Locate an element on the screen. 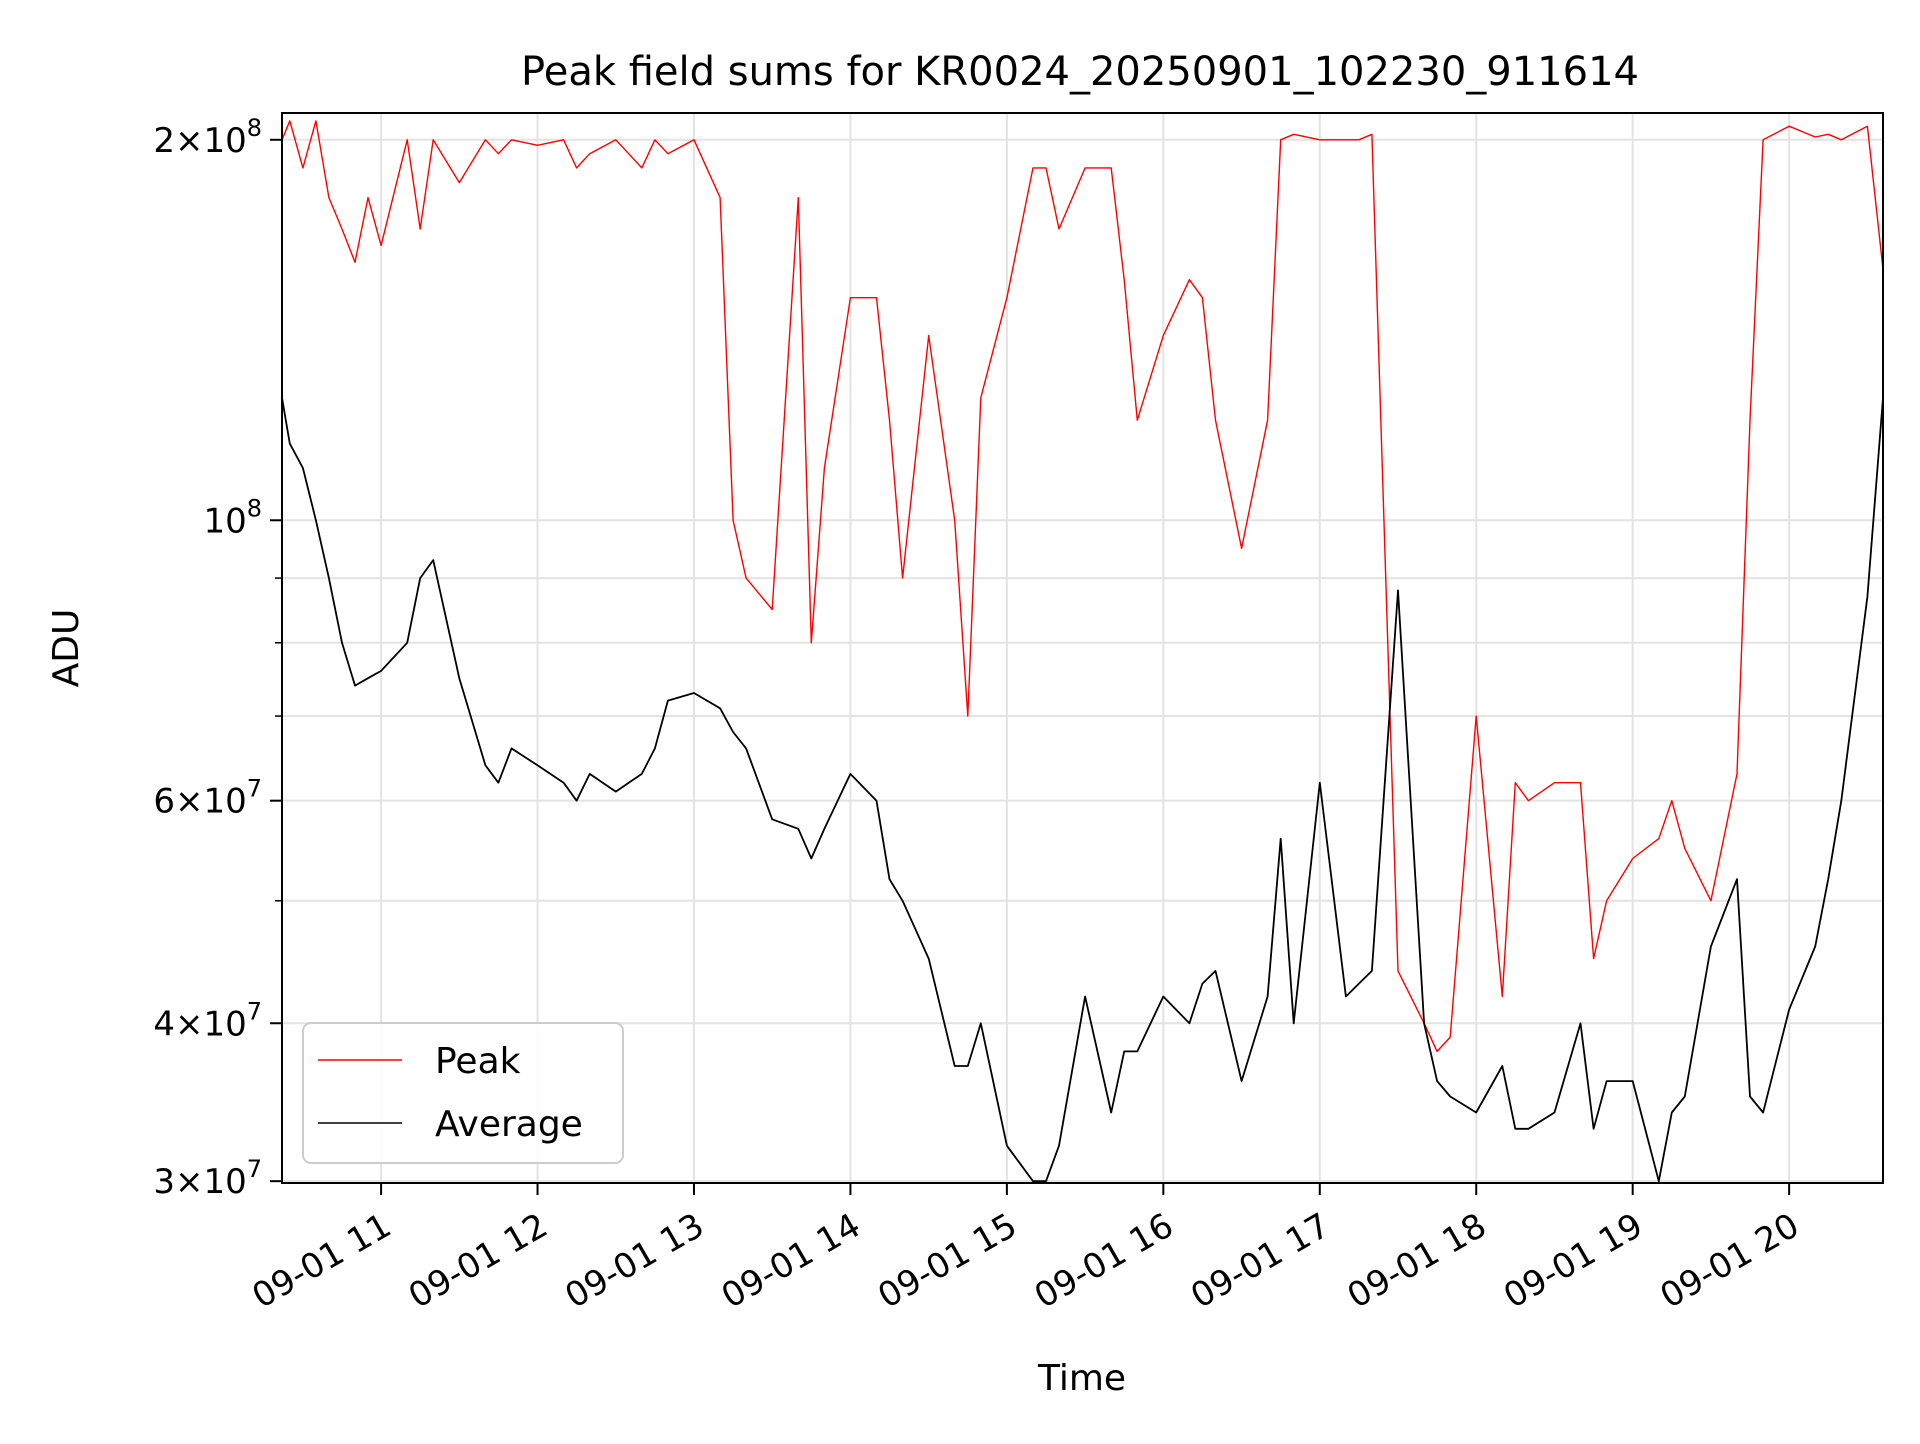 The width and height of the screenshot is (1920, 1444). y-tick-label: 2×108 is located at coordinates (207, 137).